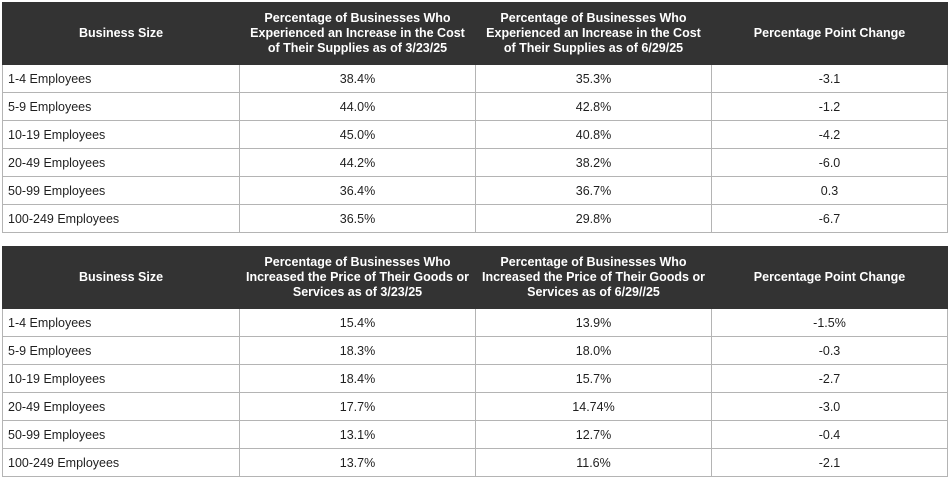 The image size is (950, 480). I want to click on change-value-cell: -6.0, so click(829, 162).